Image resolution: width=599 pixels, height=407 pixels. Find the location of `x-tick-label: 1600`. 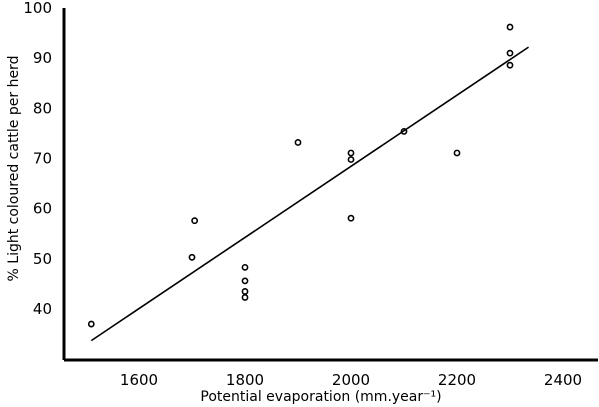

x-tick-label: 1600 is located at coordinates (139, 380).